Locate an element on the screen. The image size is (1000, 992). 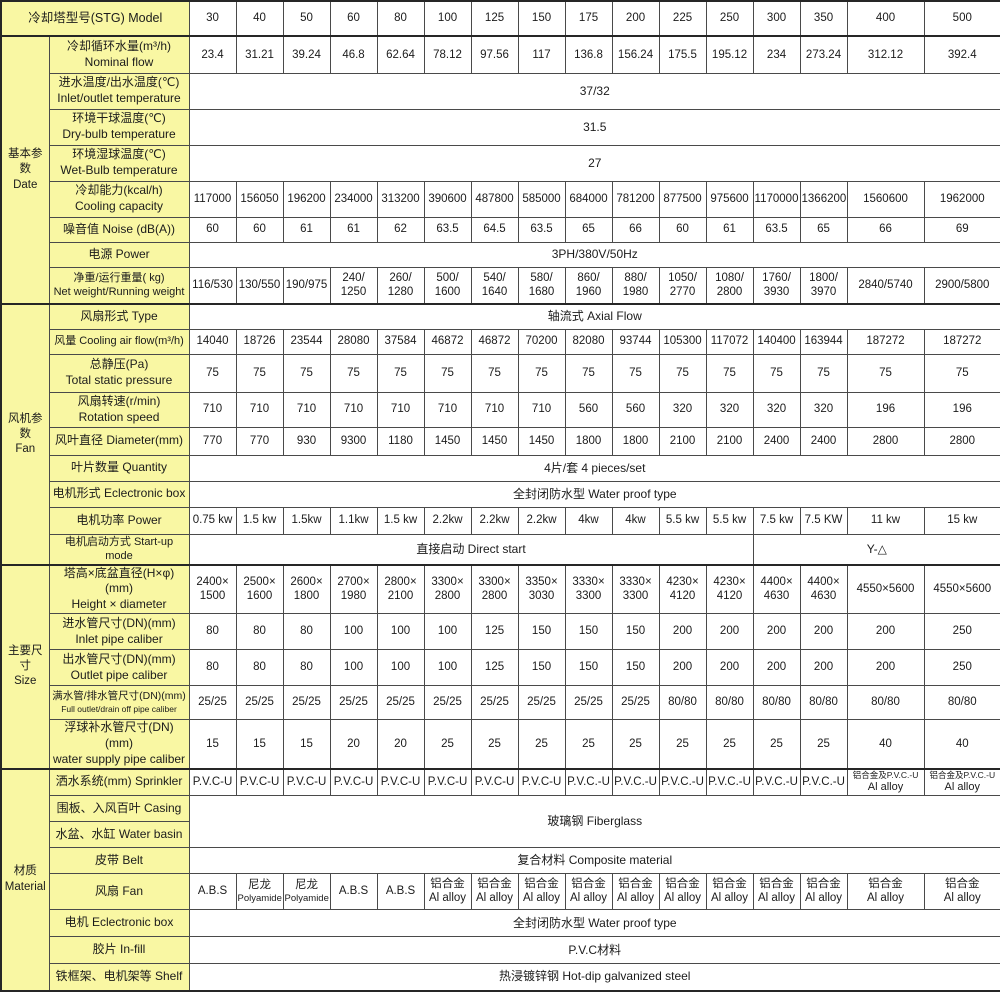
value-cell: 880/ 1980 is located at coordinates (635, 285).